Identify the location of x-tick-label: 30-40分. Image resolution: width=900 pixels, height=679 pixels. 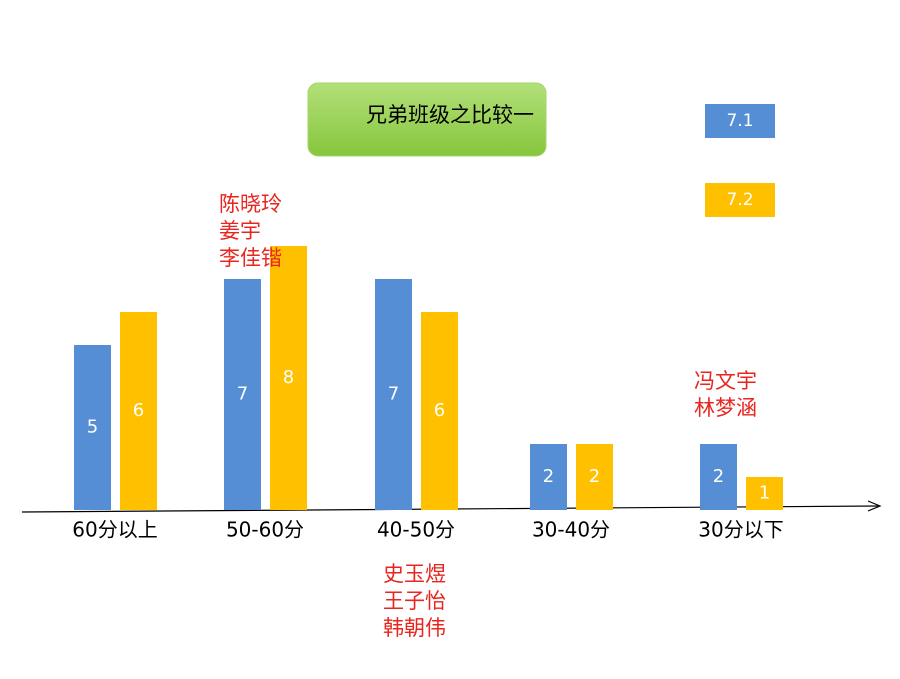
(571, 530).